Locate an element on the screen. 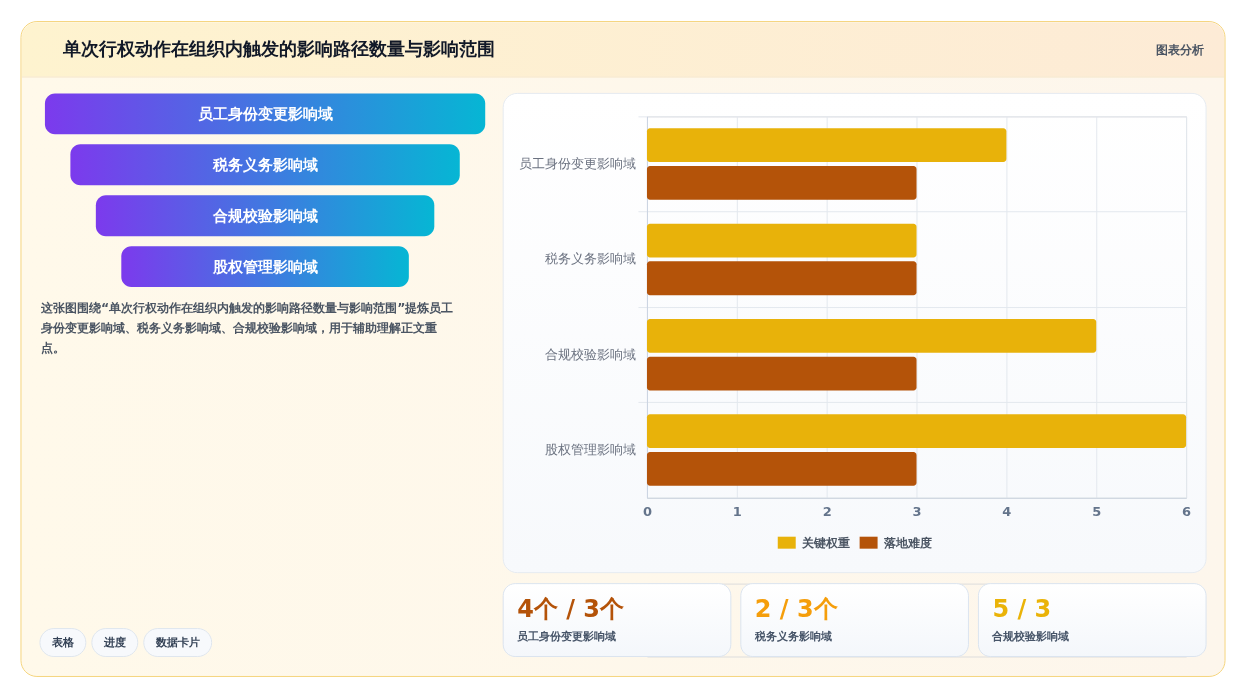 This screenshot has height=696, width=1246. legend-label: 关键权重 is located at coordinates (825, 542).